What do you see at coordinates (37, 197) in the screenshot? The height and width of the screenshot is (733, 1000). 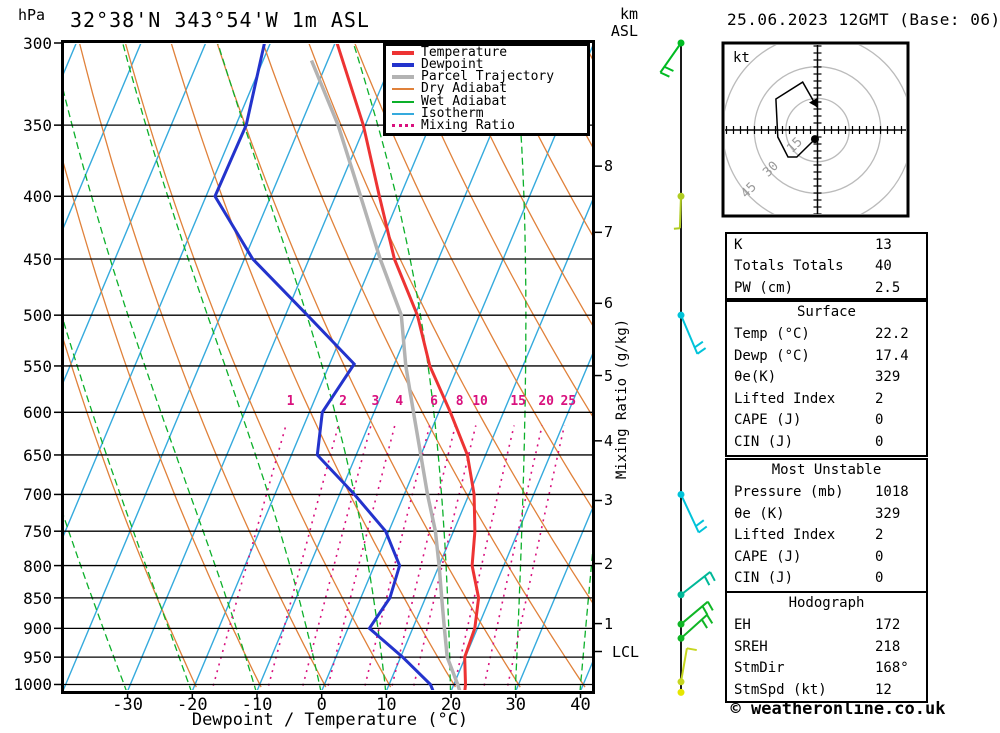 I see `pressure-tick-label: 400` at bounding box center [37, 197].